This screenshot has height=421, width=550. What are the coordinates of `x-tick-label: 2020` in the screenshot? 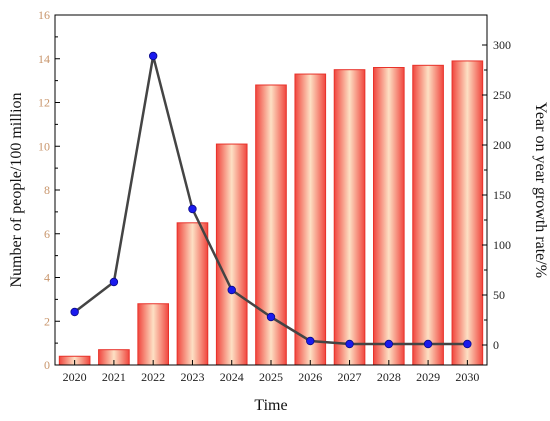 It's located at (75, 377).